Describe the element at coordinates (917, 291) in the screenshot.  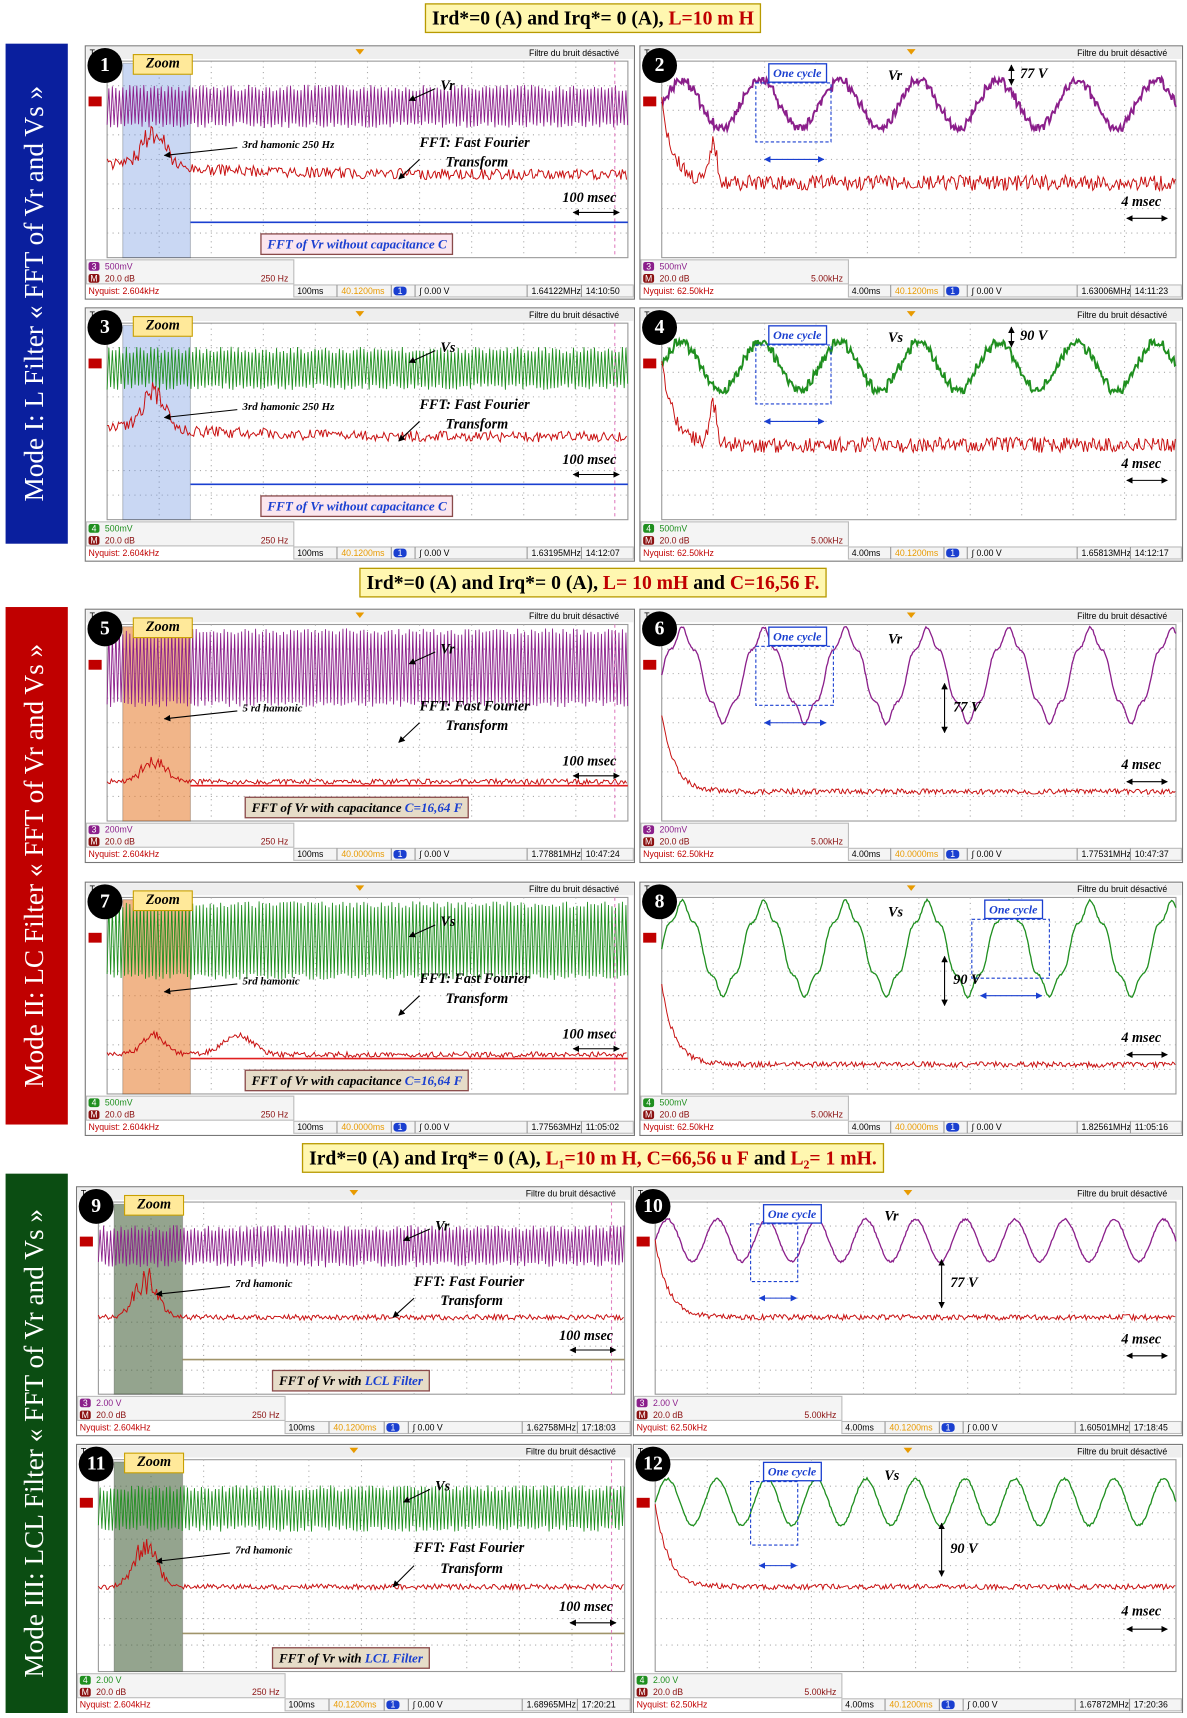
I see `status-delay: 40.1200ms` at that location.